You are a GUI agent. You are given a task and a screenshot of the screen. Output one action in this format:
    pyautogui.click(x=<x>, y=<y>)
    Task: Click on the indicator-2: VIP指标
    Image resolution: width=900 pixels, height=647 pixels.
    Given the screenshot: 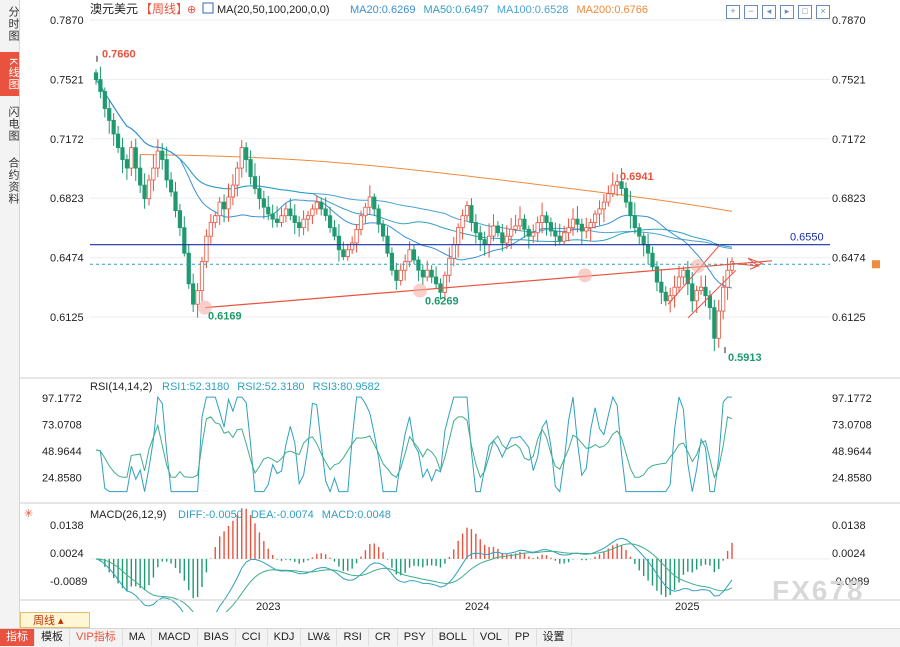 What is the action you would take?
    pyautogui.click(x=96, y=637)
    